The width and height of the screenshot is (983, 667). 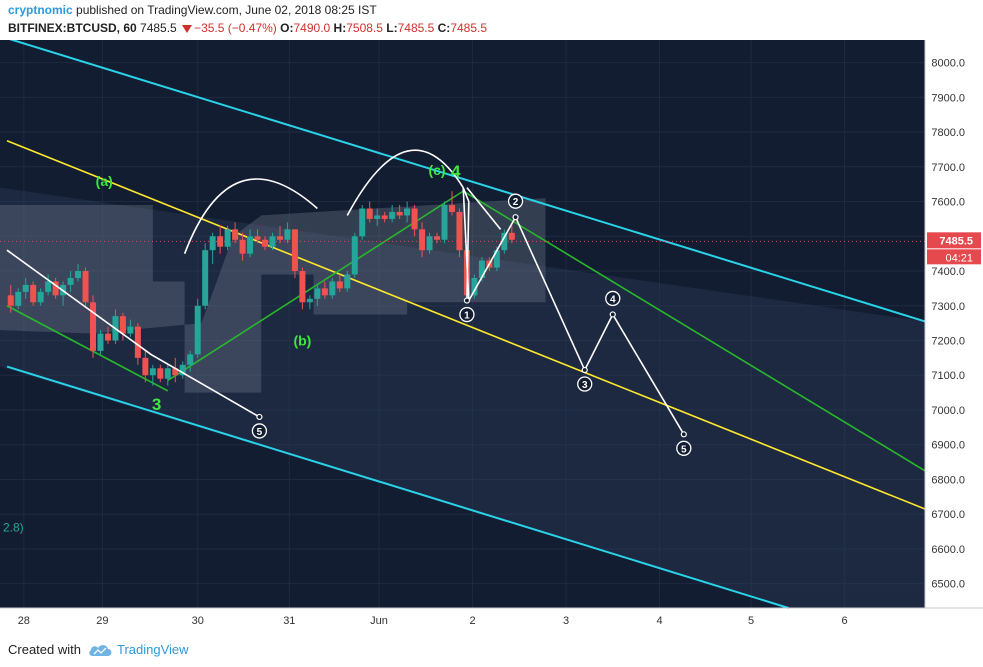 I want to click on price-change: −35.5 (−0.47%), so click(x=235, y=28).